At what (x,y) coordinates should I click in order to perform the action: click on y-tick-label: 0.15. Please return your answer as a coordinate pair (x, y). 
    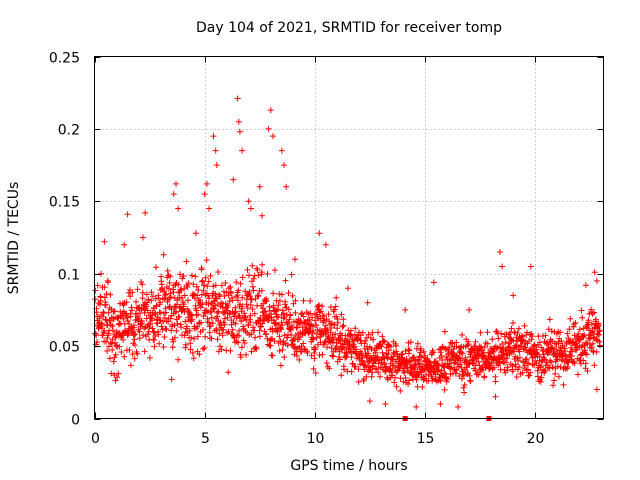
    Looking at the image, I should click on (64, 203).